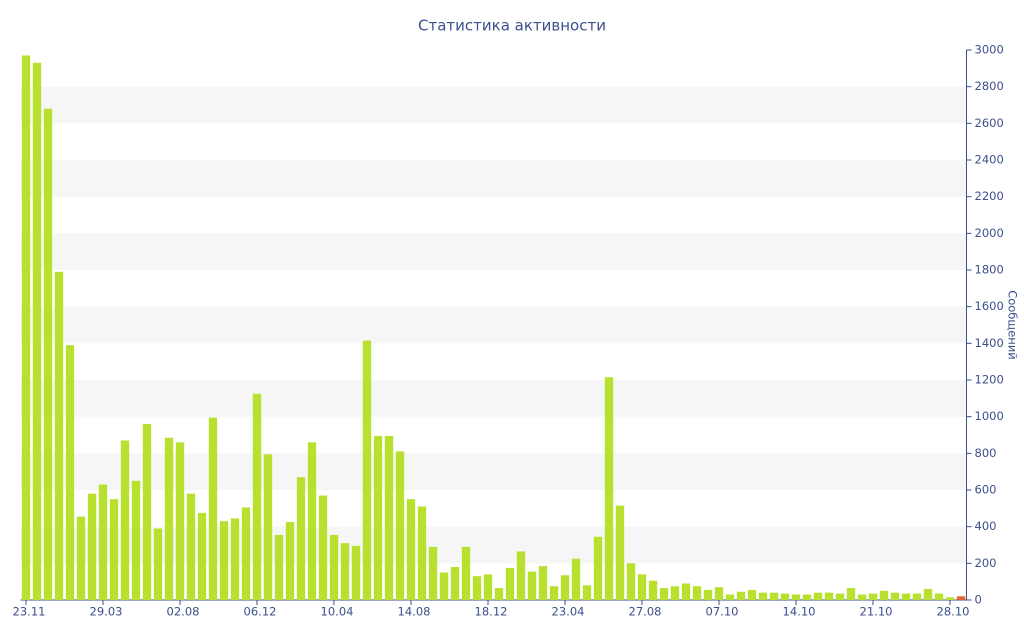 Image resolution: width=1024 pixels, height=640 pixels. Describe the element at coordinates (989, 416) in the screenshot. I see `y-tick-label: 1000` at that location.